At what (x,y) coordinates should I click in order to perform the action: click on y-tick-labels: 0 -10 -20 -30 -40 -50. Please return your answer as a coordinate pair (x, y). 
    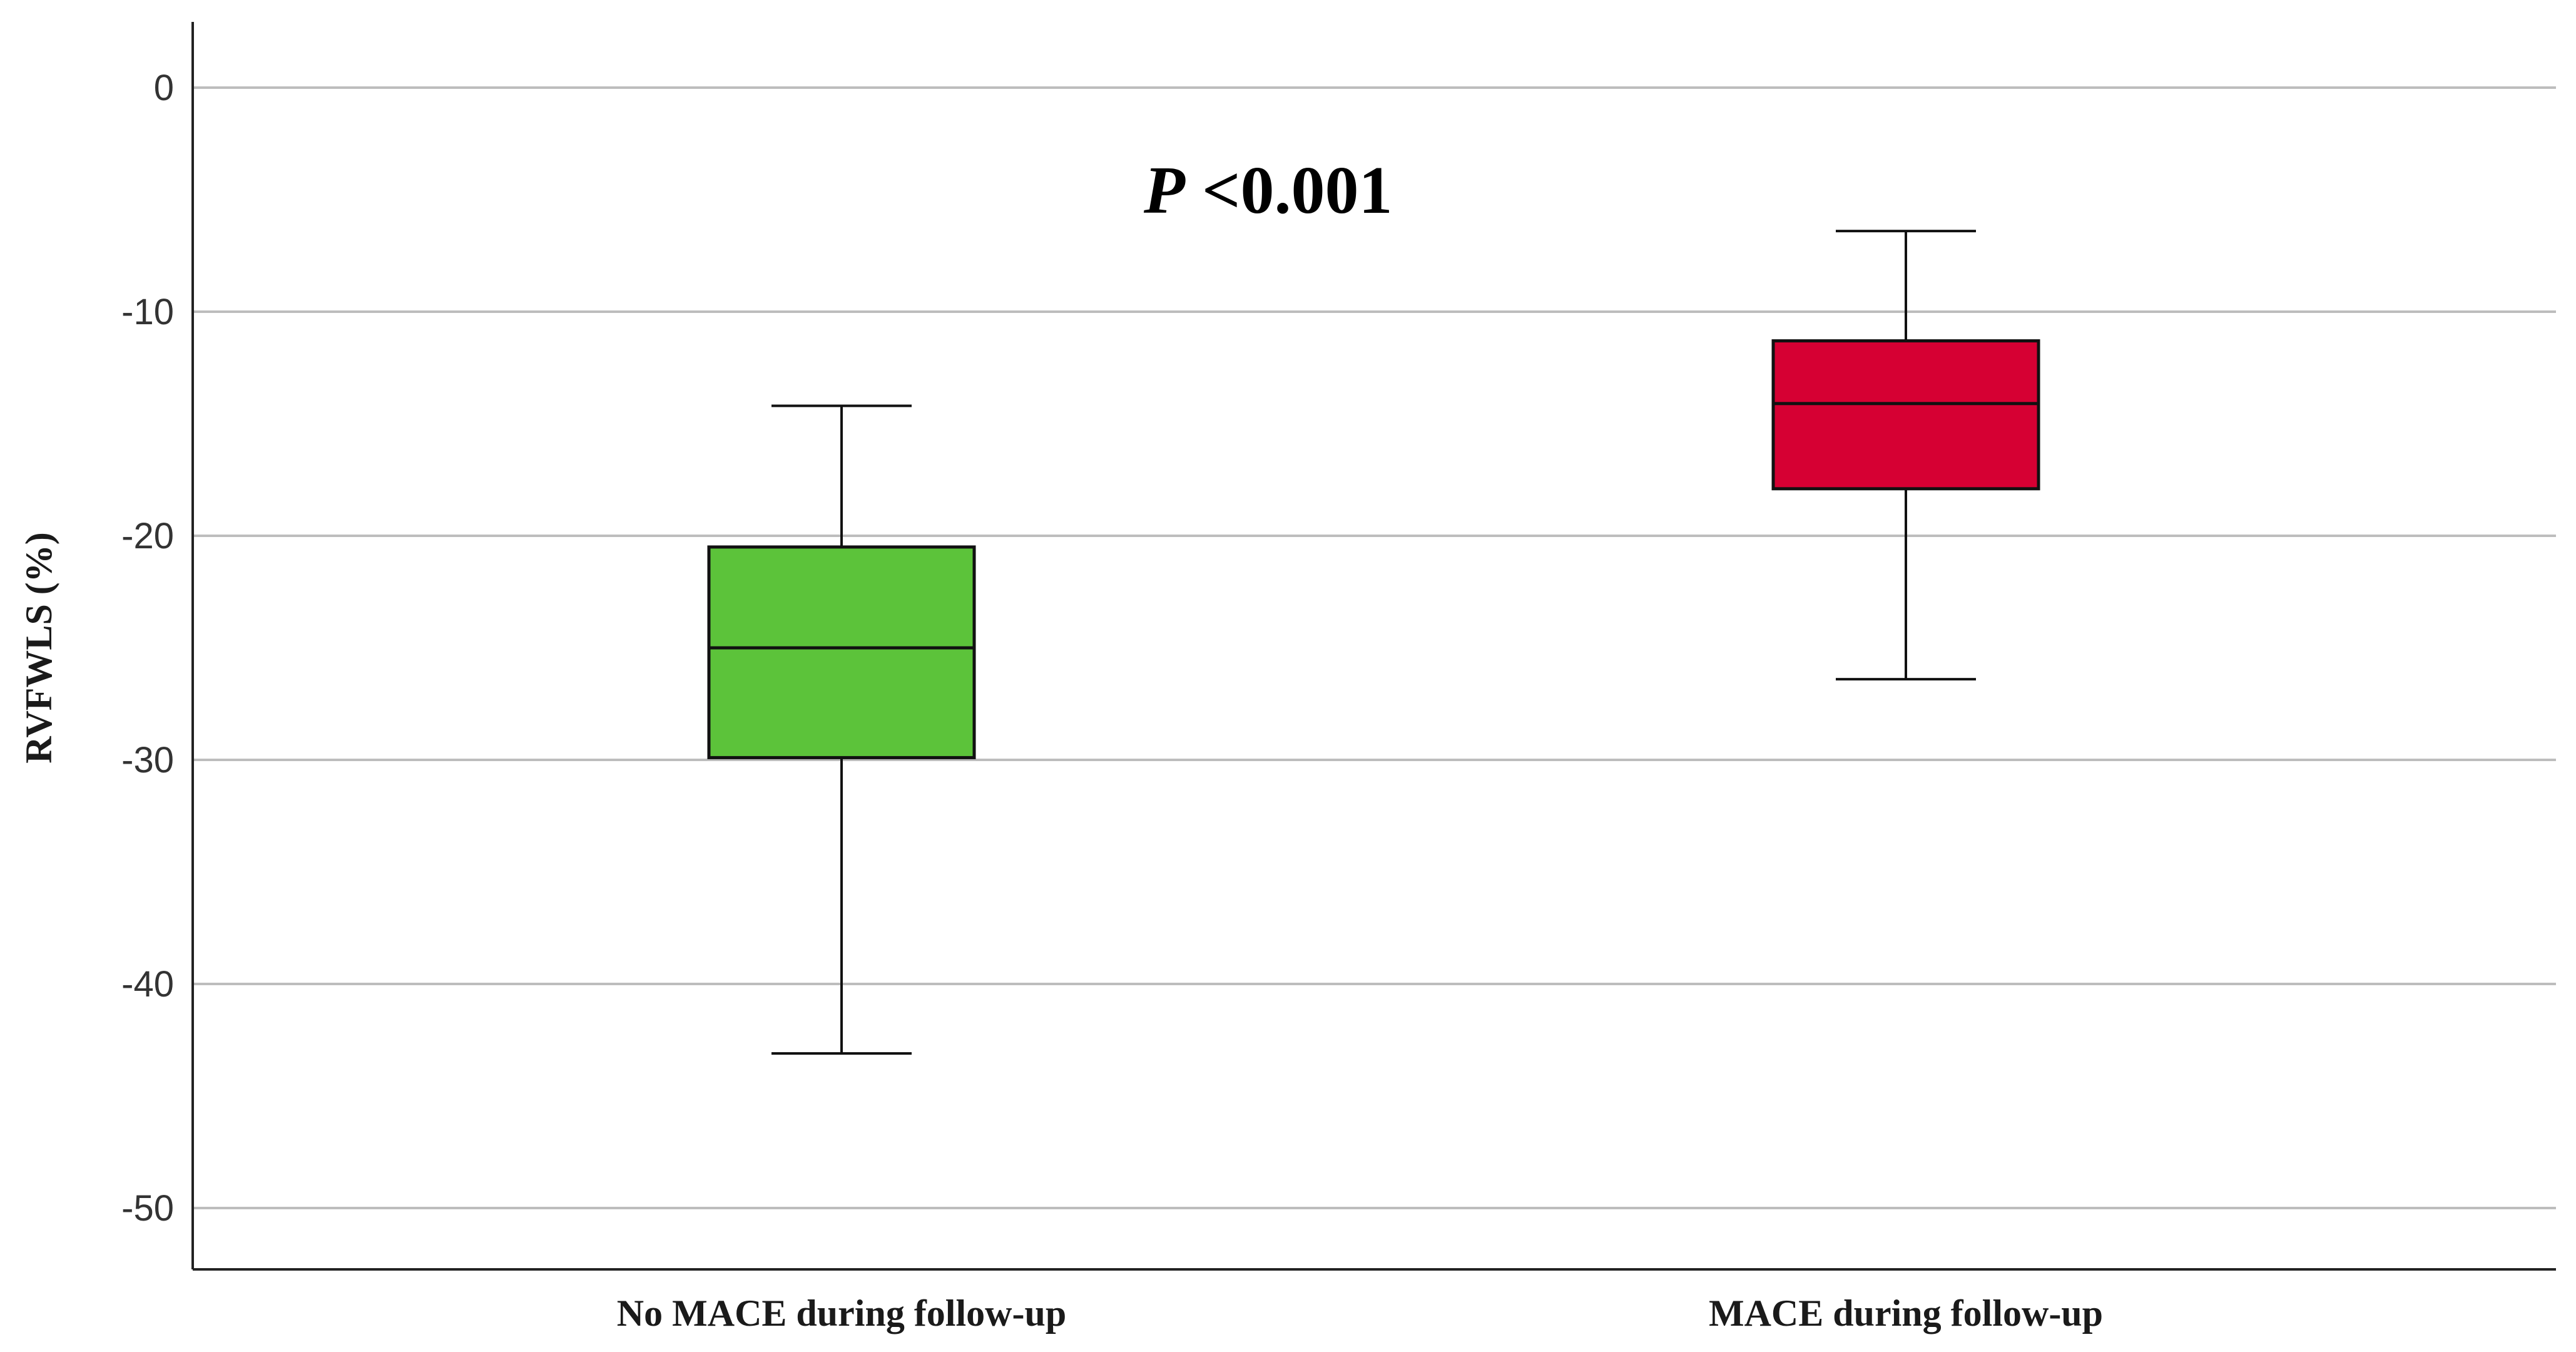
    Looking at the image, I should click on (148, 648).